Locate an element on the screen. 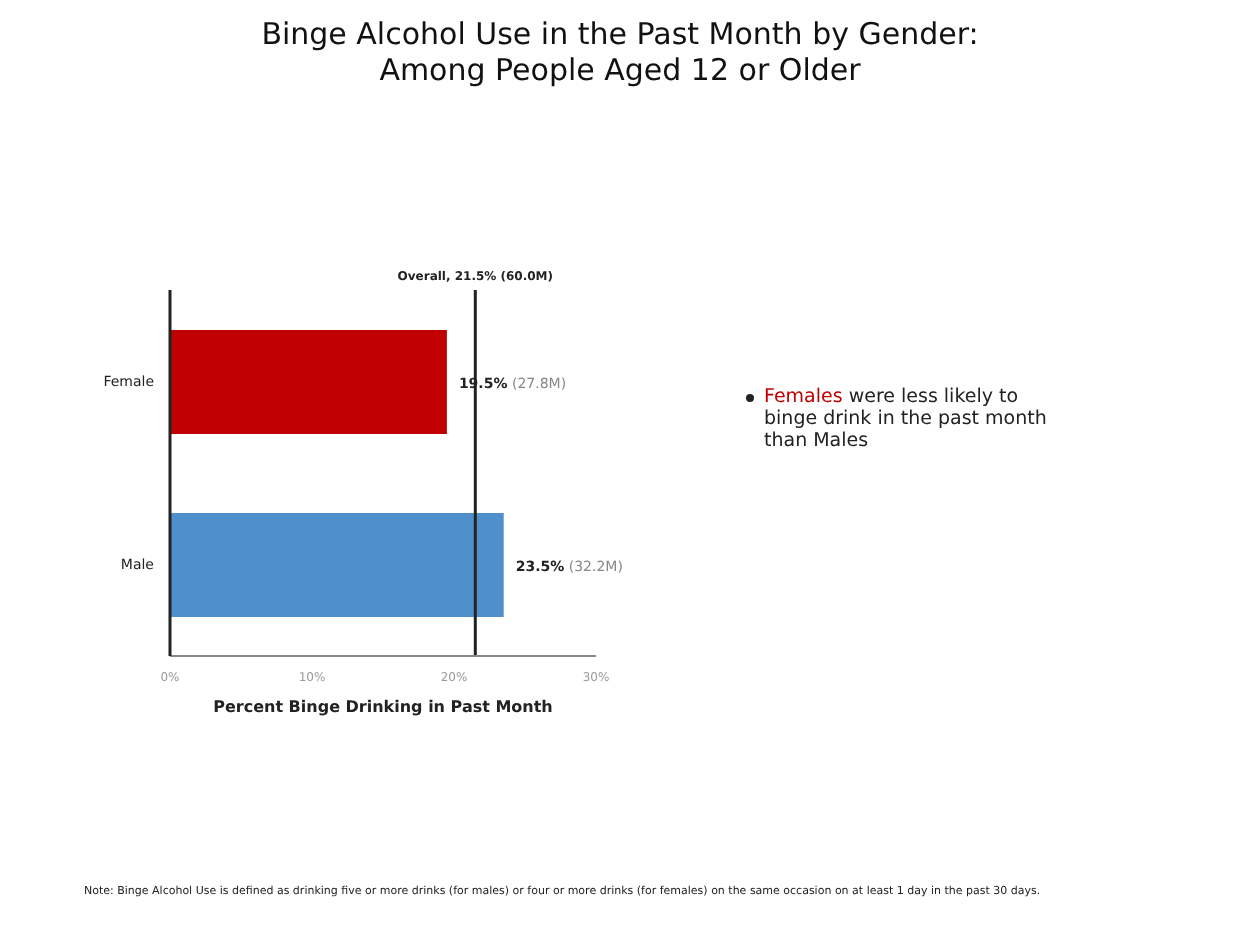 The width and height of the screenshot is (1240, 926). chart-title: Binge Alcohol Use in the Past Month by Gender: Among People Aged 12 or Older is located at coordinates (620, 52).